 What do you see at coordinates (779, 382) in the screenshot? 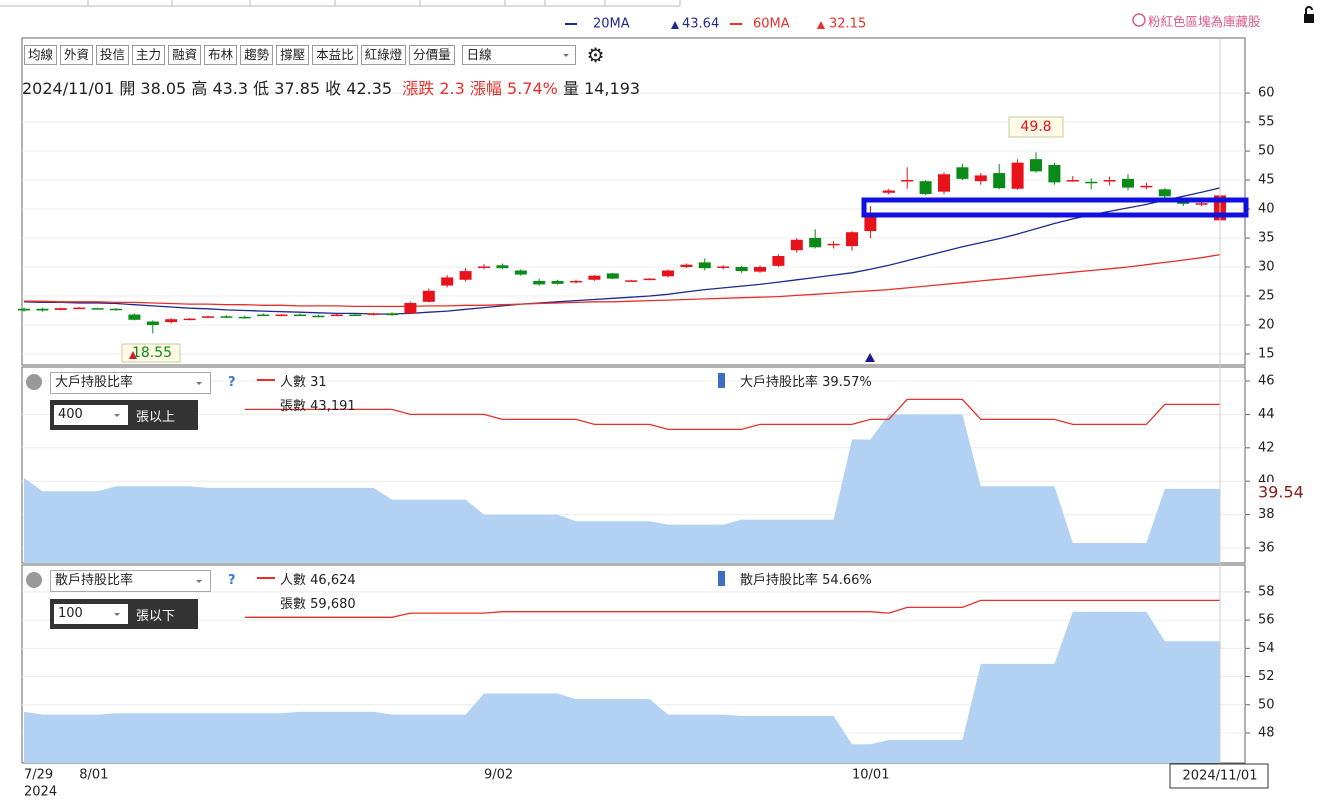
I see `label: 大戶持股比率` at bounding box center [779, 382].